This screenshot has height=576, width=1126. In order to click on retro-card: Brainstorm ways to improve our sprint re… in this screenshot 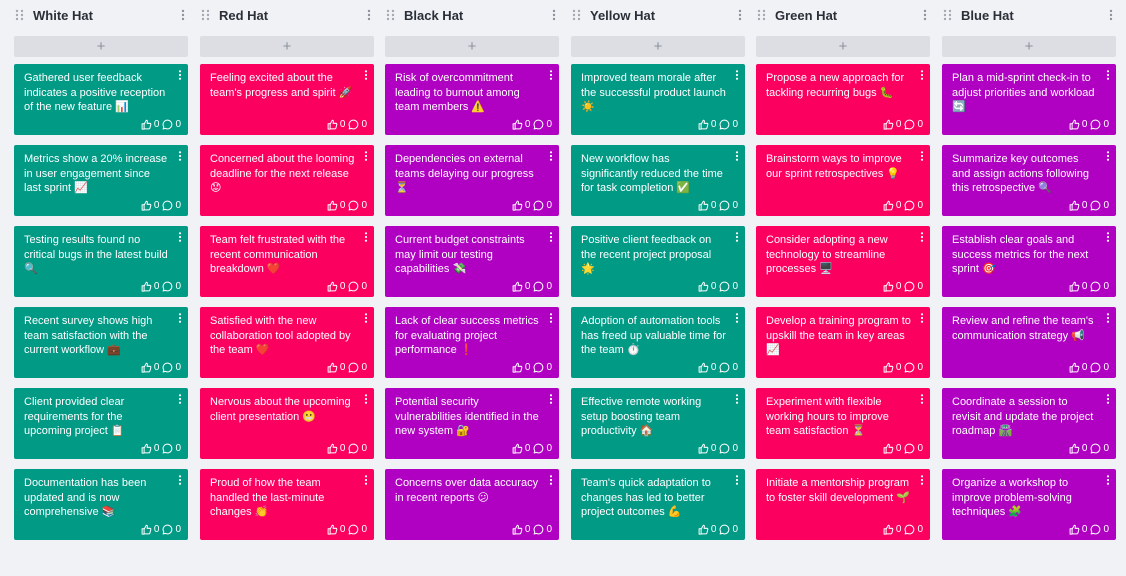, I will do `click(843, 180)`.